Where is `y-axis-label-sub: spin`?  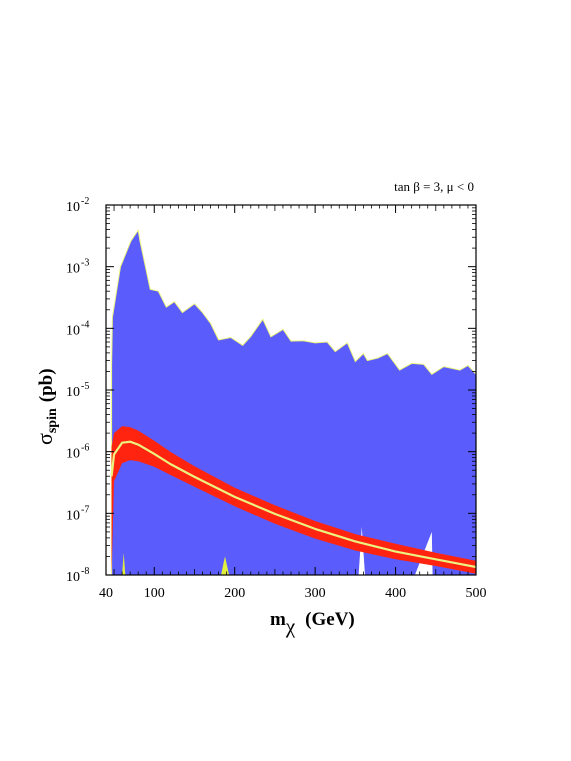
y-axis-label-sub: spin is located at coordinates (52, 420).